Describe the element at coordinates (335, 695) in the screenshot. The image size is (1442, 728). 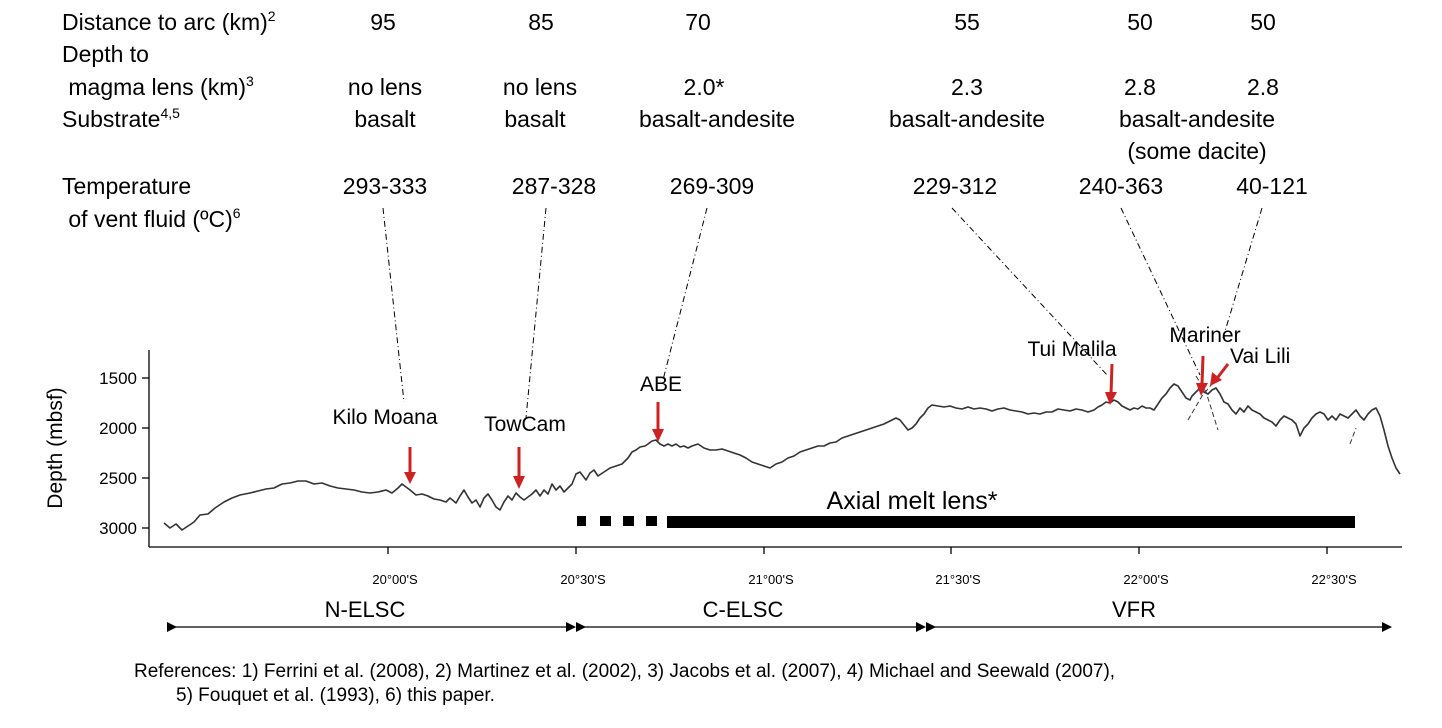
I see `references-line-2: 5) Fouquet et al. (1993), 6) this paper.` at that location.